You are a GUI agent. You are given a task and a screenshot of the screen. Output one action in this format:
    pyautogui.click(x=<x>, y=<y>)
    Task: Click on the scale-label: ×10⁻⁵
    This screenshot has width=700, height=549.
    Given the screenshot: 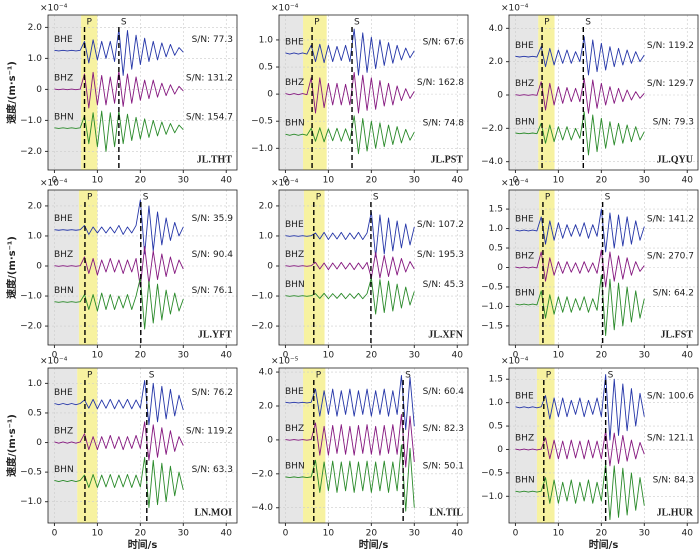 What is the action you would take?
    pyautogui.click(x=285, y=362)
    